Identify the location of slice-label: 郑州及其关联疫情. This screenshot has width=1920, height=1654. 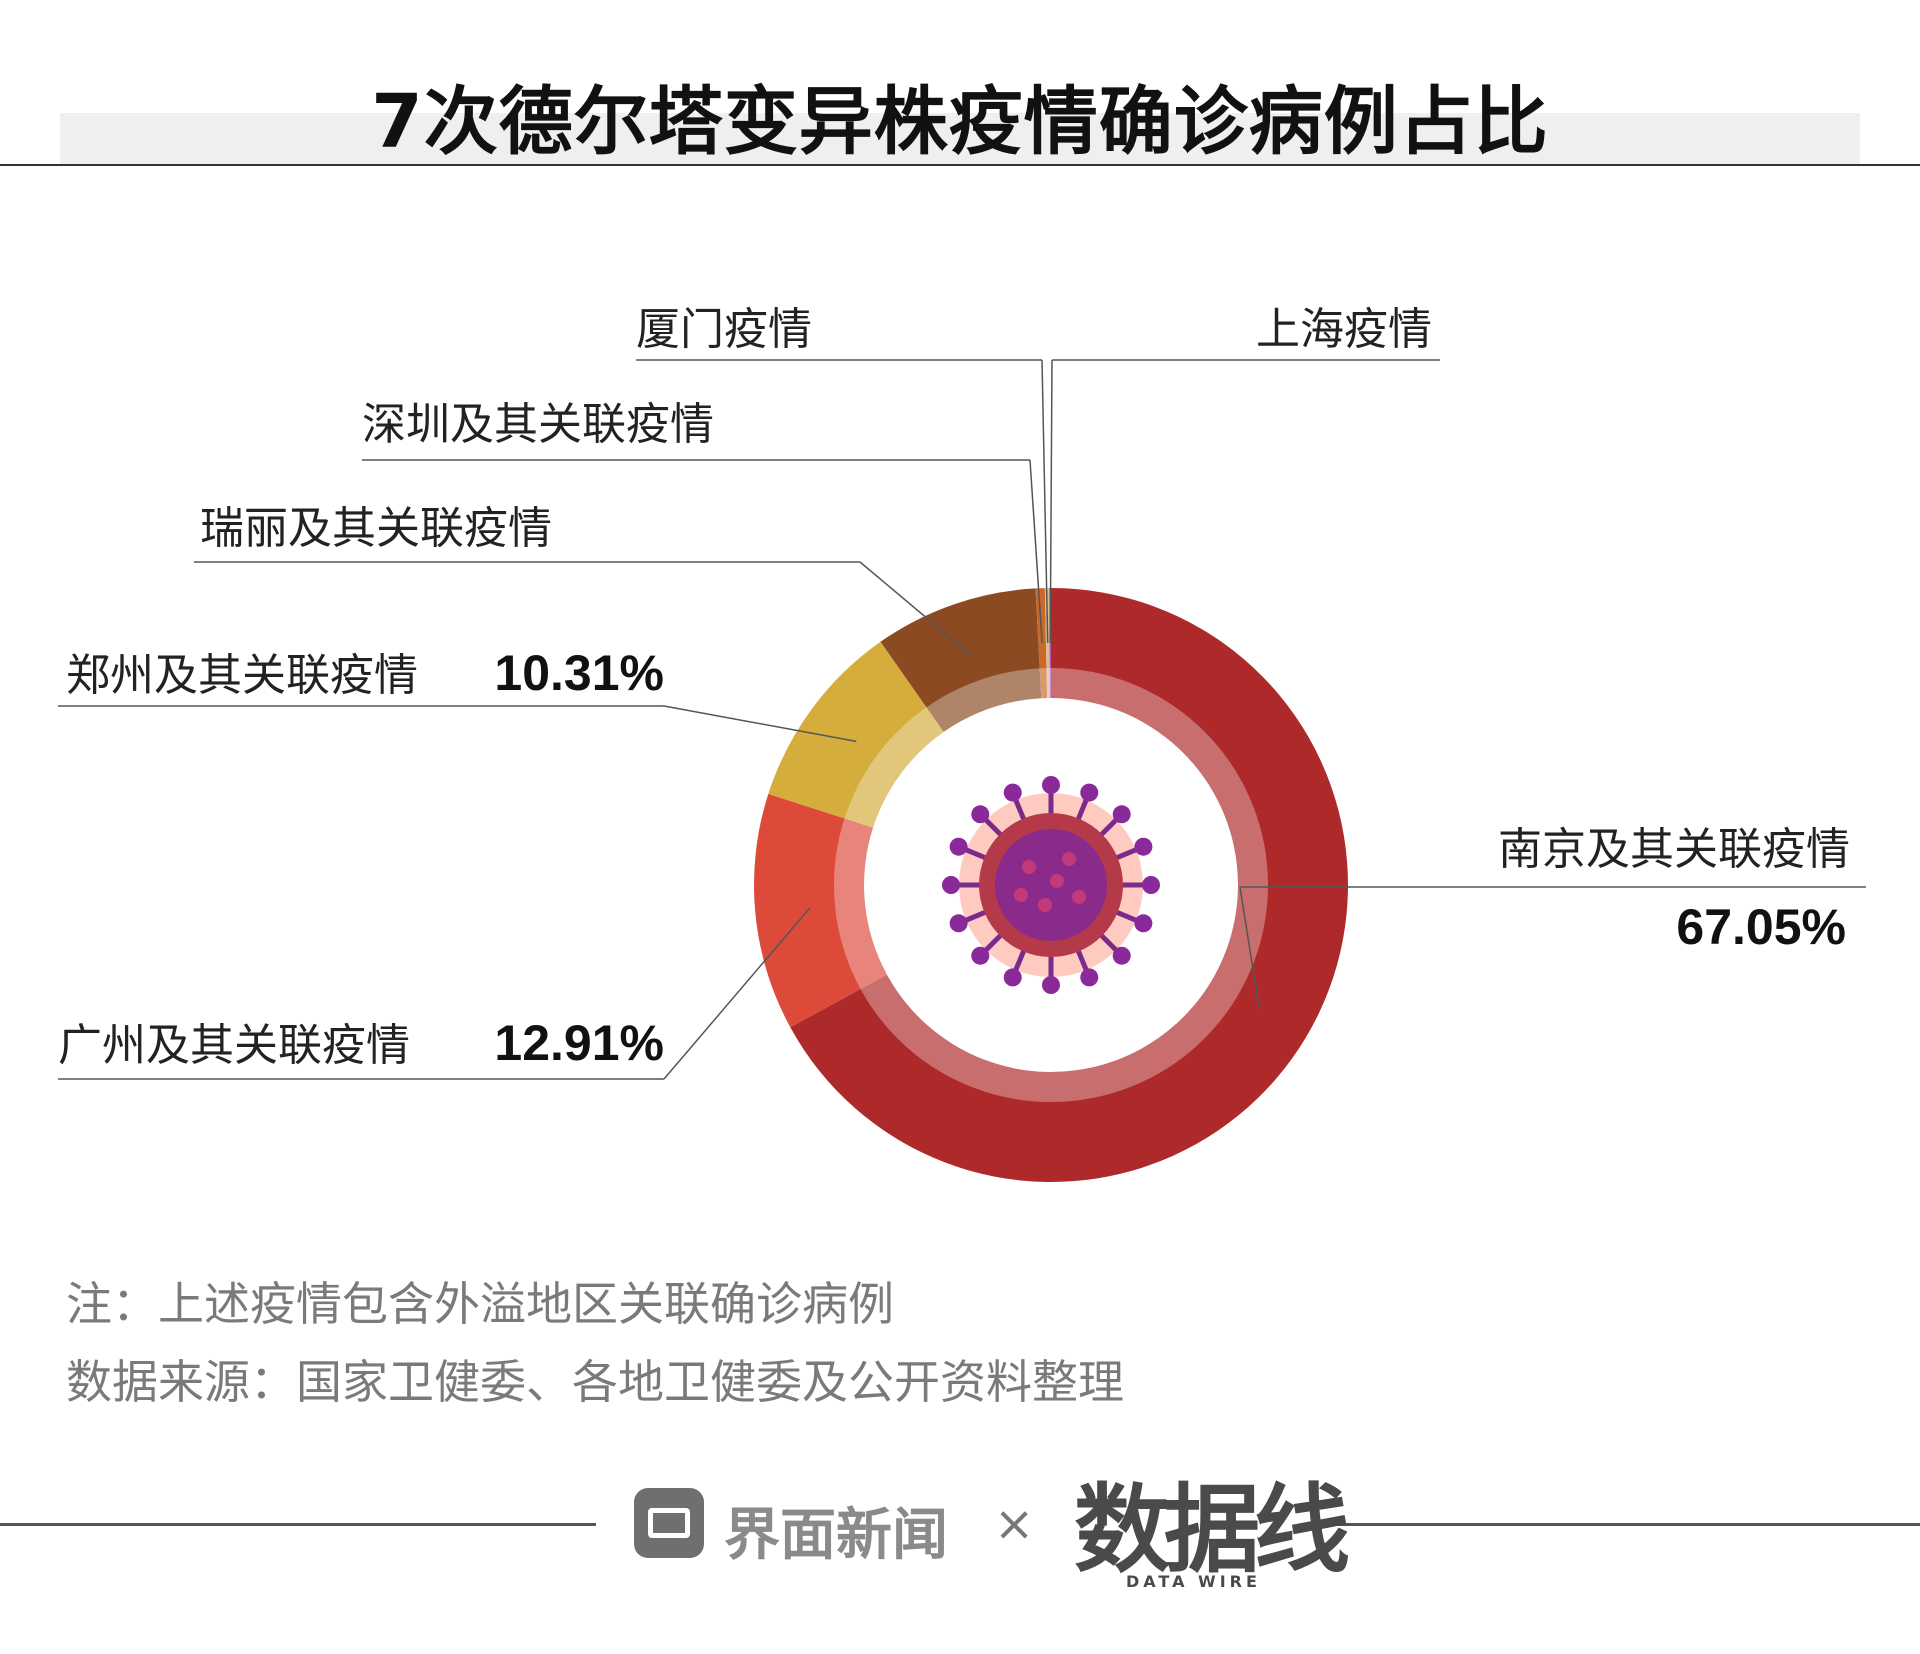
(242, 675).